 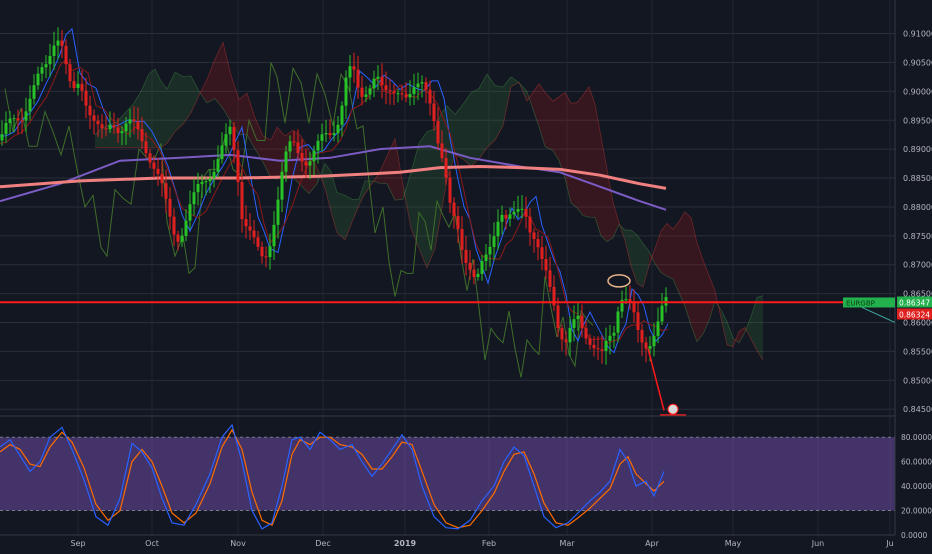 I want to click on target-marker-icon, so click(x=673, y=409).